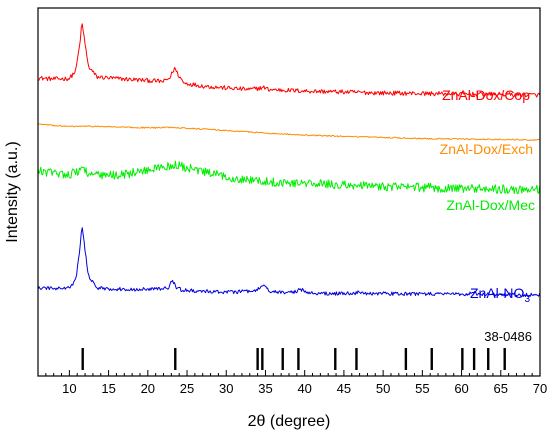 This screenshot has height=439, width=550. I want to click on x-tick-label: 30, so click(226, 388).